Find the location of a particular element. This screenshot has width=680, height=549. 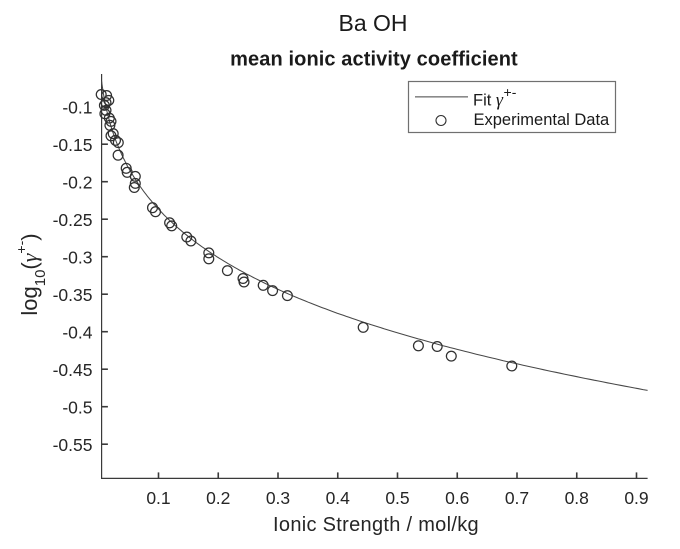

svg-text: 0.8 is located at coordinates (577, 498).